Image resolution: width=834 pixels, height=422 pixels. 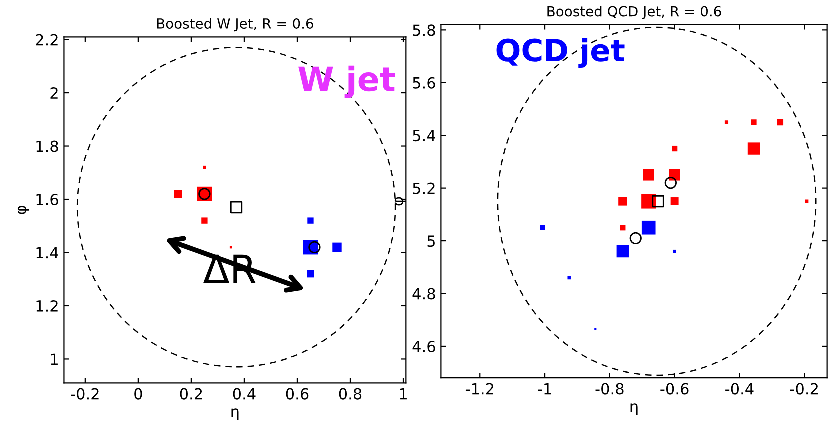 What do you see at coordinates (47, 253) in the screenshot?
I see `y-tick-label: 1.4` at bounding box center [47, 253].